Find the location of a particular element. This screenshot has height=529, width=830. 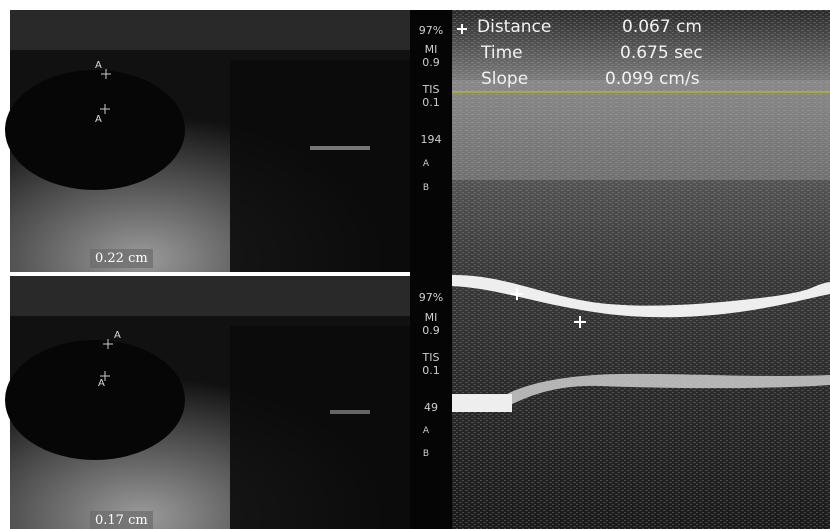

measurement-value: 0.675 sec is located at coordinates (661, 53).